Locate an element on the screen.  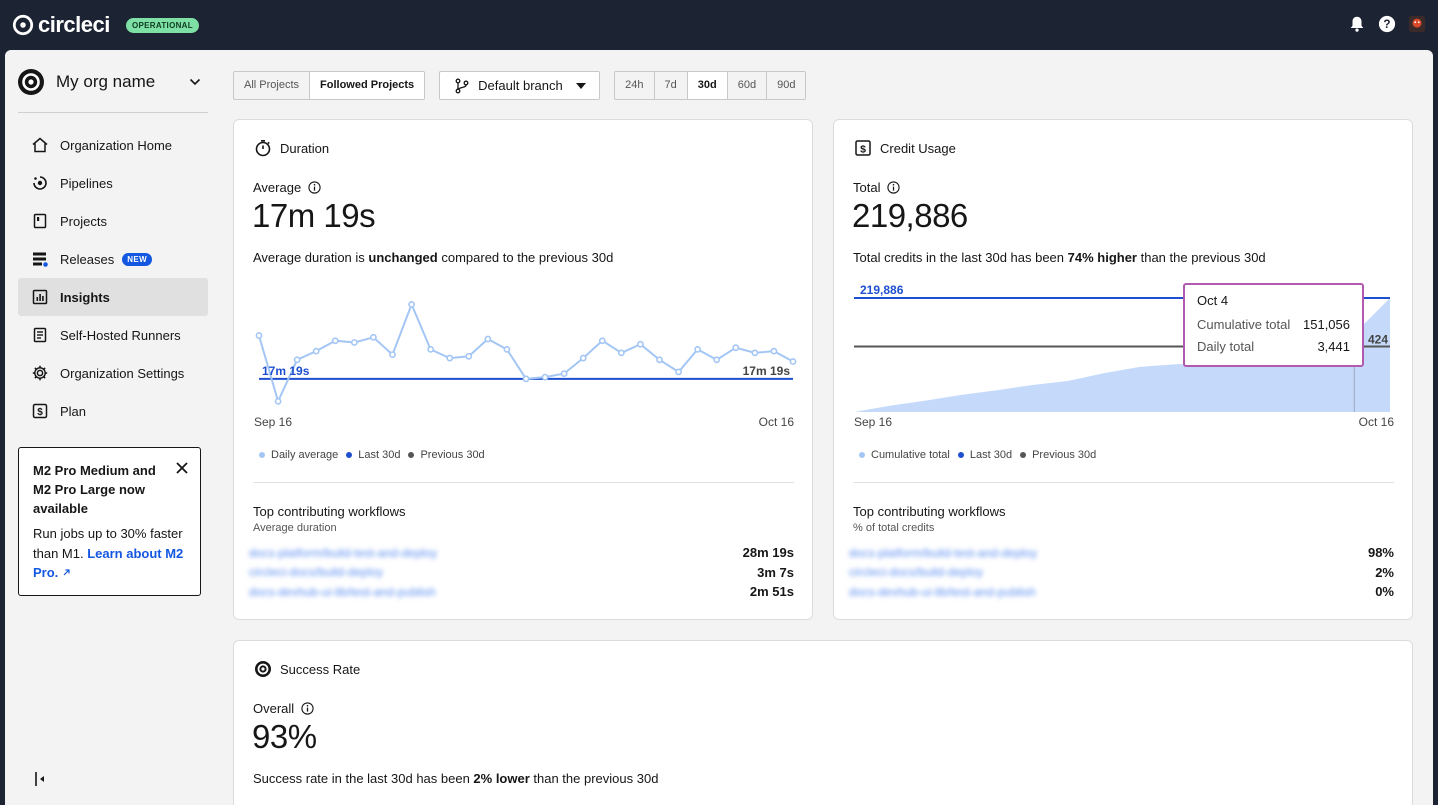
workflows-title: Top contributing workflows is located at coordinates (329, 511).